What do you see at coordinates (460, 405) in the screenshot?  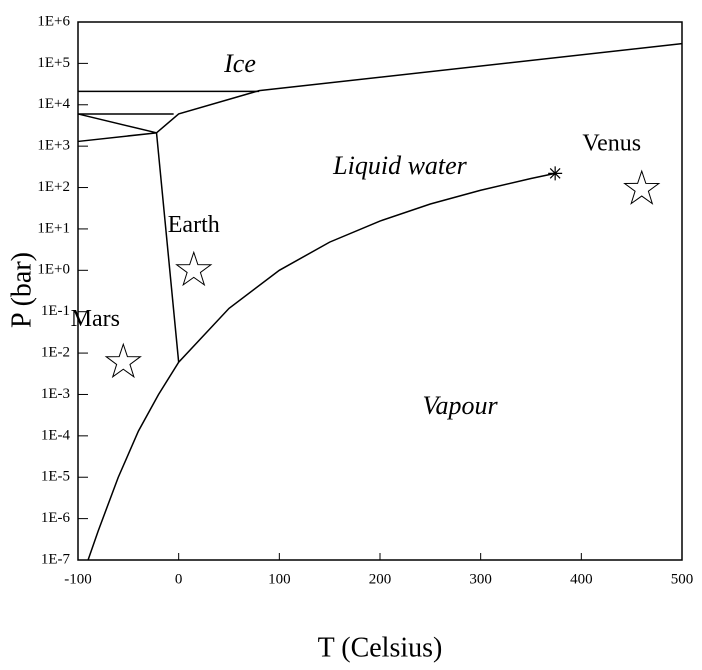 I see `region-label: Vapour` at bounding box center [460, 405].